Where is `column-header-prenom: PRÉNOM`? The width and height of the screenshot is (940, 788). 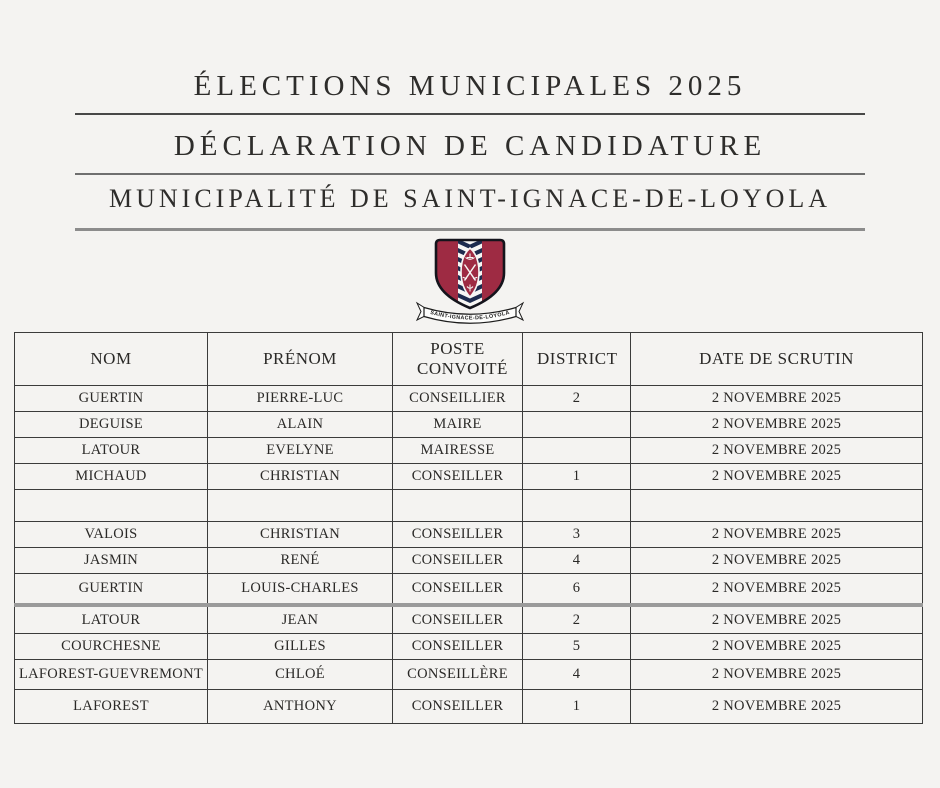
column-header-prenom: PRÉNOM is located at coordinates (300, 359).